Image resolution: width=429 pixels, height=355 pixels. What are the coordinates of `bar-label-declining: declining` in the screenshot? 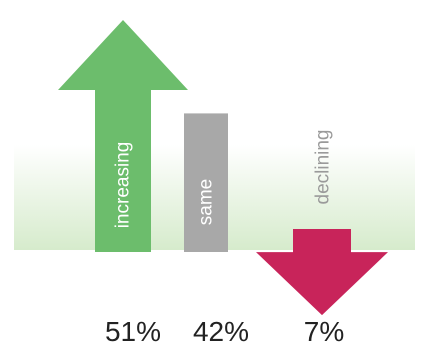 It's located at (323, 167).